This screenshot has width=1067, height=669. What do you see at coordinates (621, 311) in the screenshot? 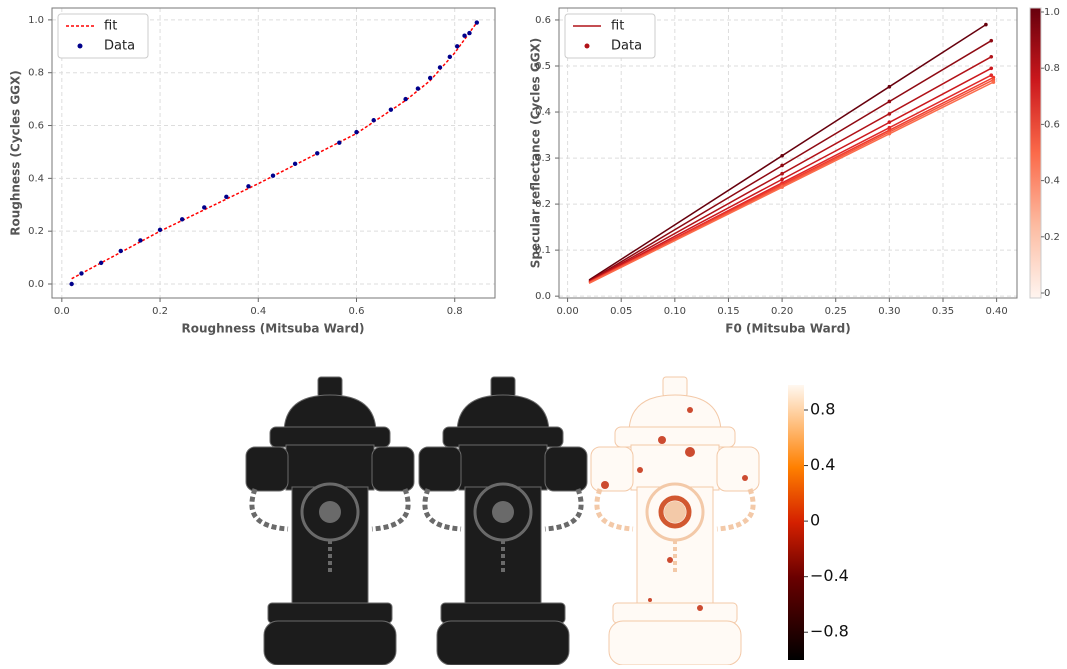
I see `x-tick-label: 0.05` at bounding box center [621, 311].